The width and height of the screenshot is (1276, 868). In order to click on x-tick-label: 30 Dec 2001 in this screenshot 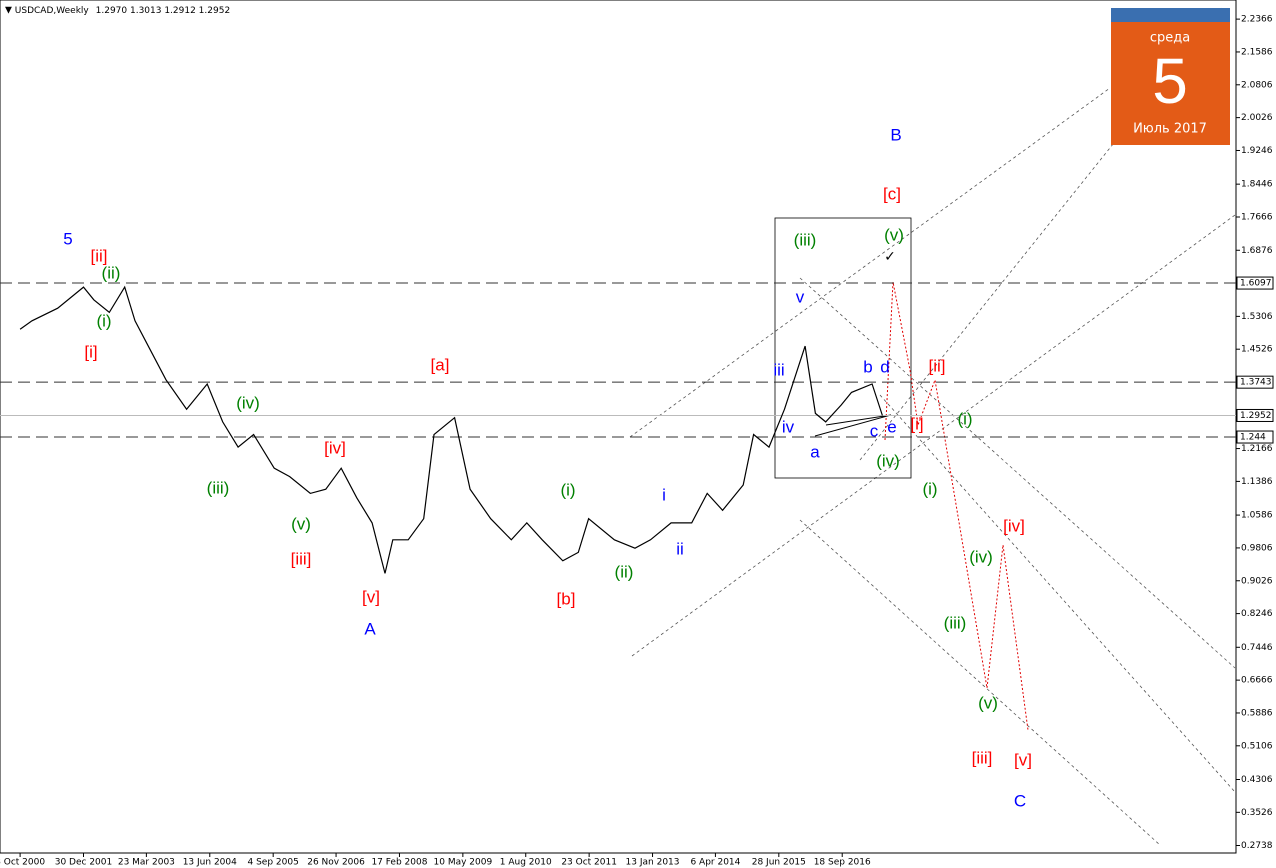, I will do `click(84, 863)`.